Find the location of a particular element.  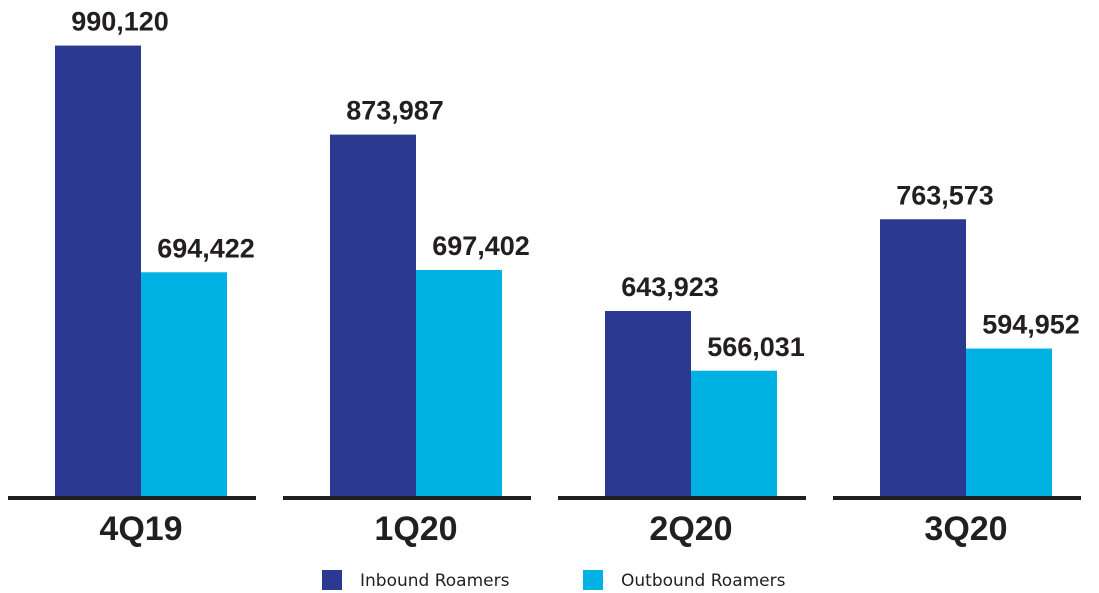

legend-label: Outbound Roamers is located at coordinates (703, 581).